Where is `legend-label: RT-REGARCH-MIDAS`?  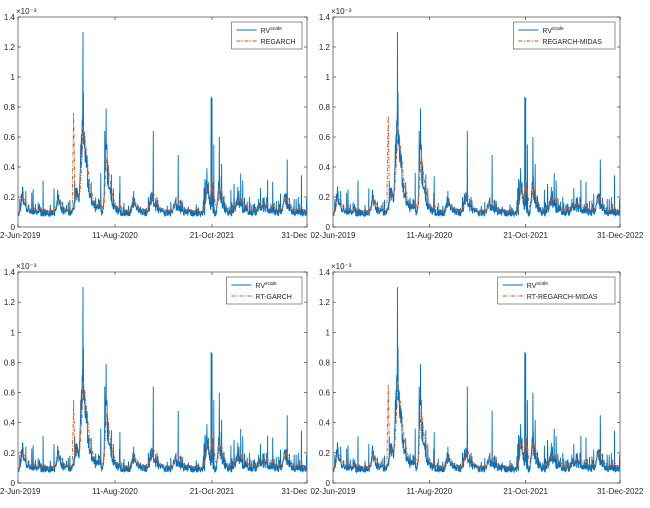
legend-label: RT-REGARCH-MIDAS is located at coordinates (562, 297).